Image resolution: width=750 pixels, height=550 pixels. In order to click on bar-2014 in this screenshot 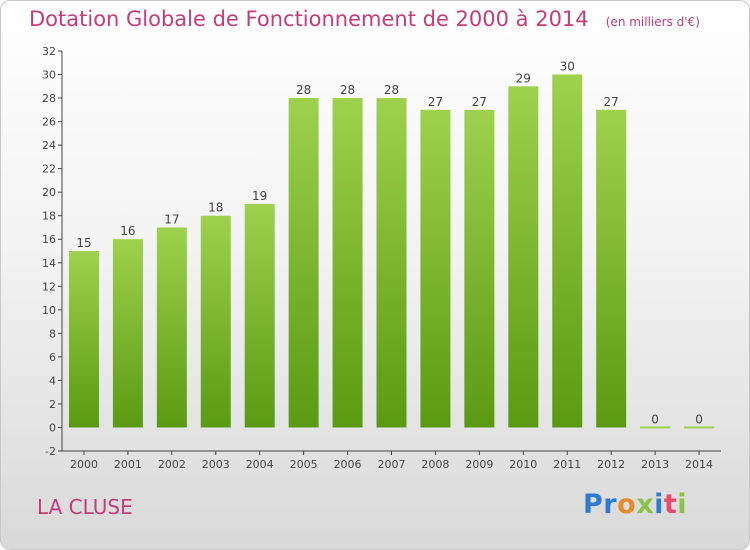, I will do `click(699, 427)`.